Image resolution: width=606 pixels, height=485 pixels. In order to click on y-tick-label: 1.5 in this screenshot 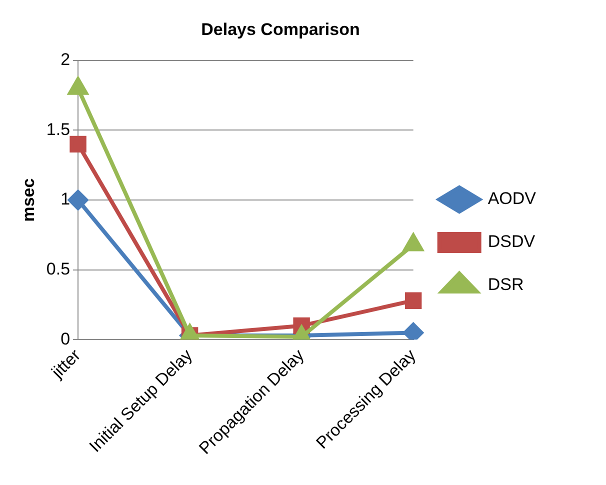, I will do `click(58, 129)`.